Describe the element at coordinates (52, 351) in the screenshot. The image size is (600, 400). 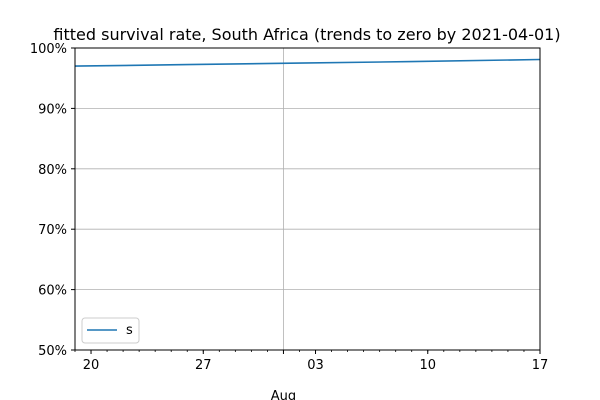
I see `y-tick-label: 50%` at that location.